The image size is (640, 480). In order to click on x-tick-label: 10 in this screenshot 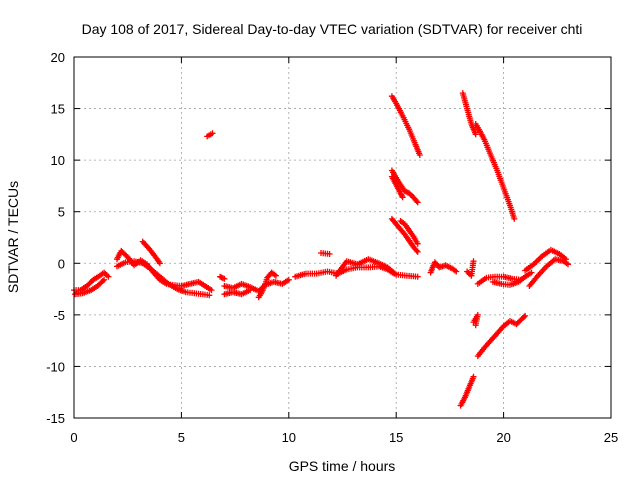, I will do `click(289, 437)`.